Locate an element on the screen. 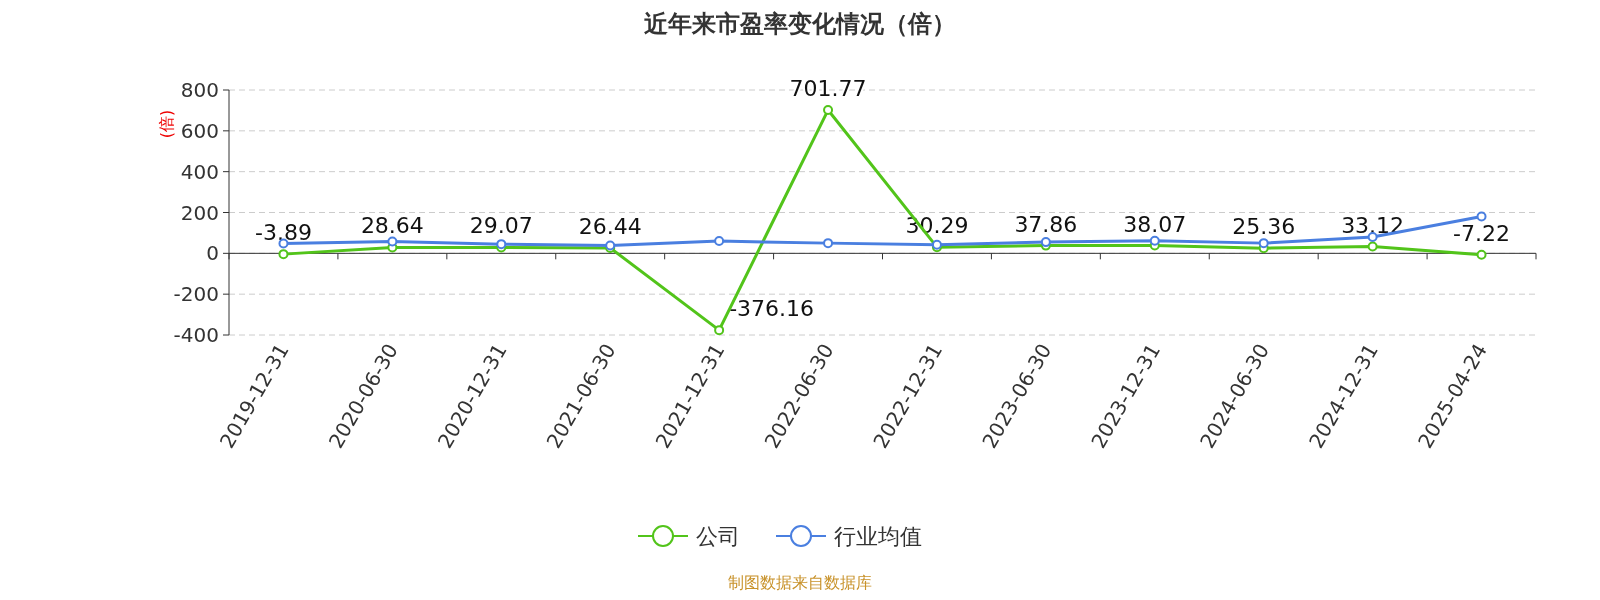  legend-label: 公司 is located at coordinates (718, 536).